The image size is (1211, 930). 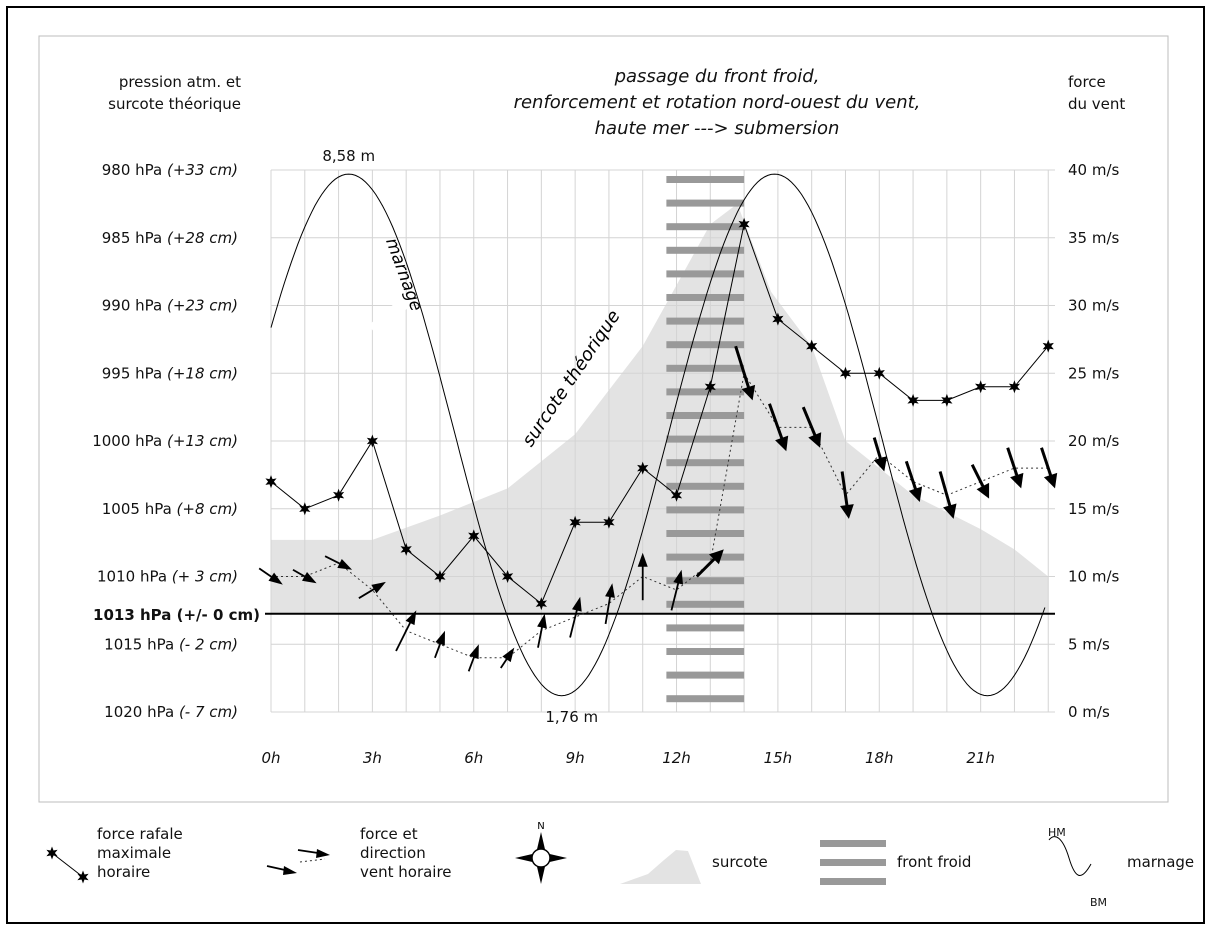 I want to click on legend-gust-glyph, so click(x=67, y=865).